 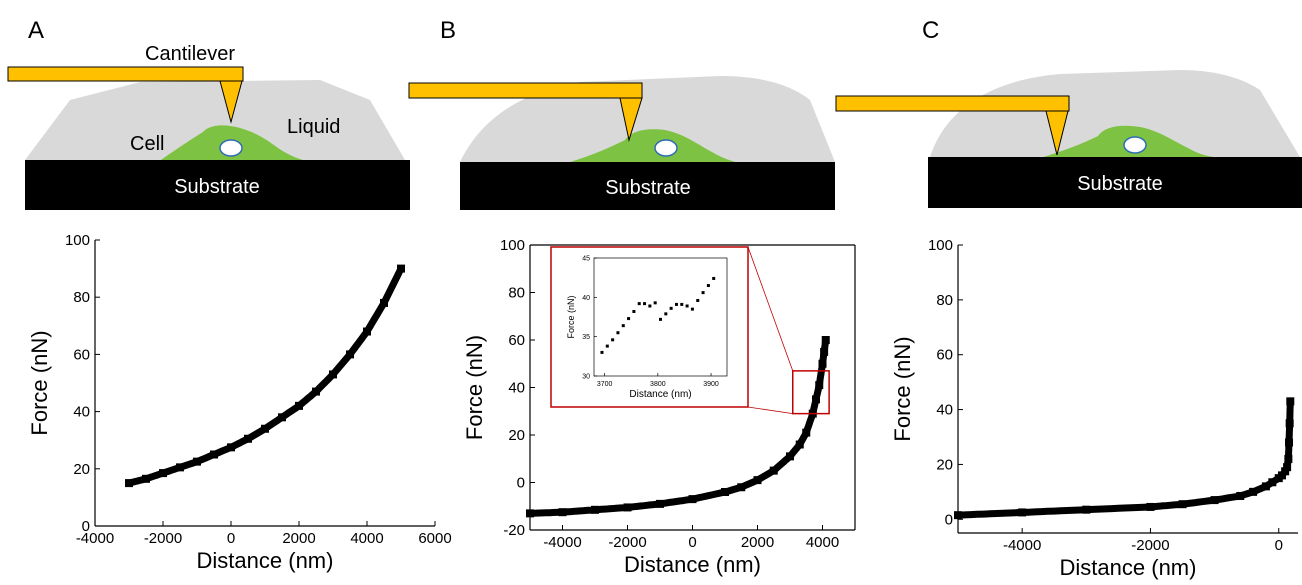 I want to click on x-tick-label: 6000, so click(x=434, y=538).